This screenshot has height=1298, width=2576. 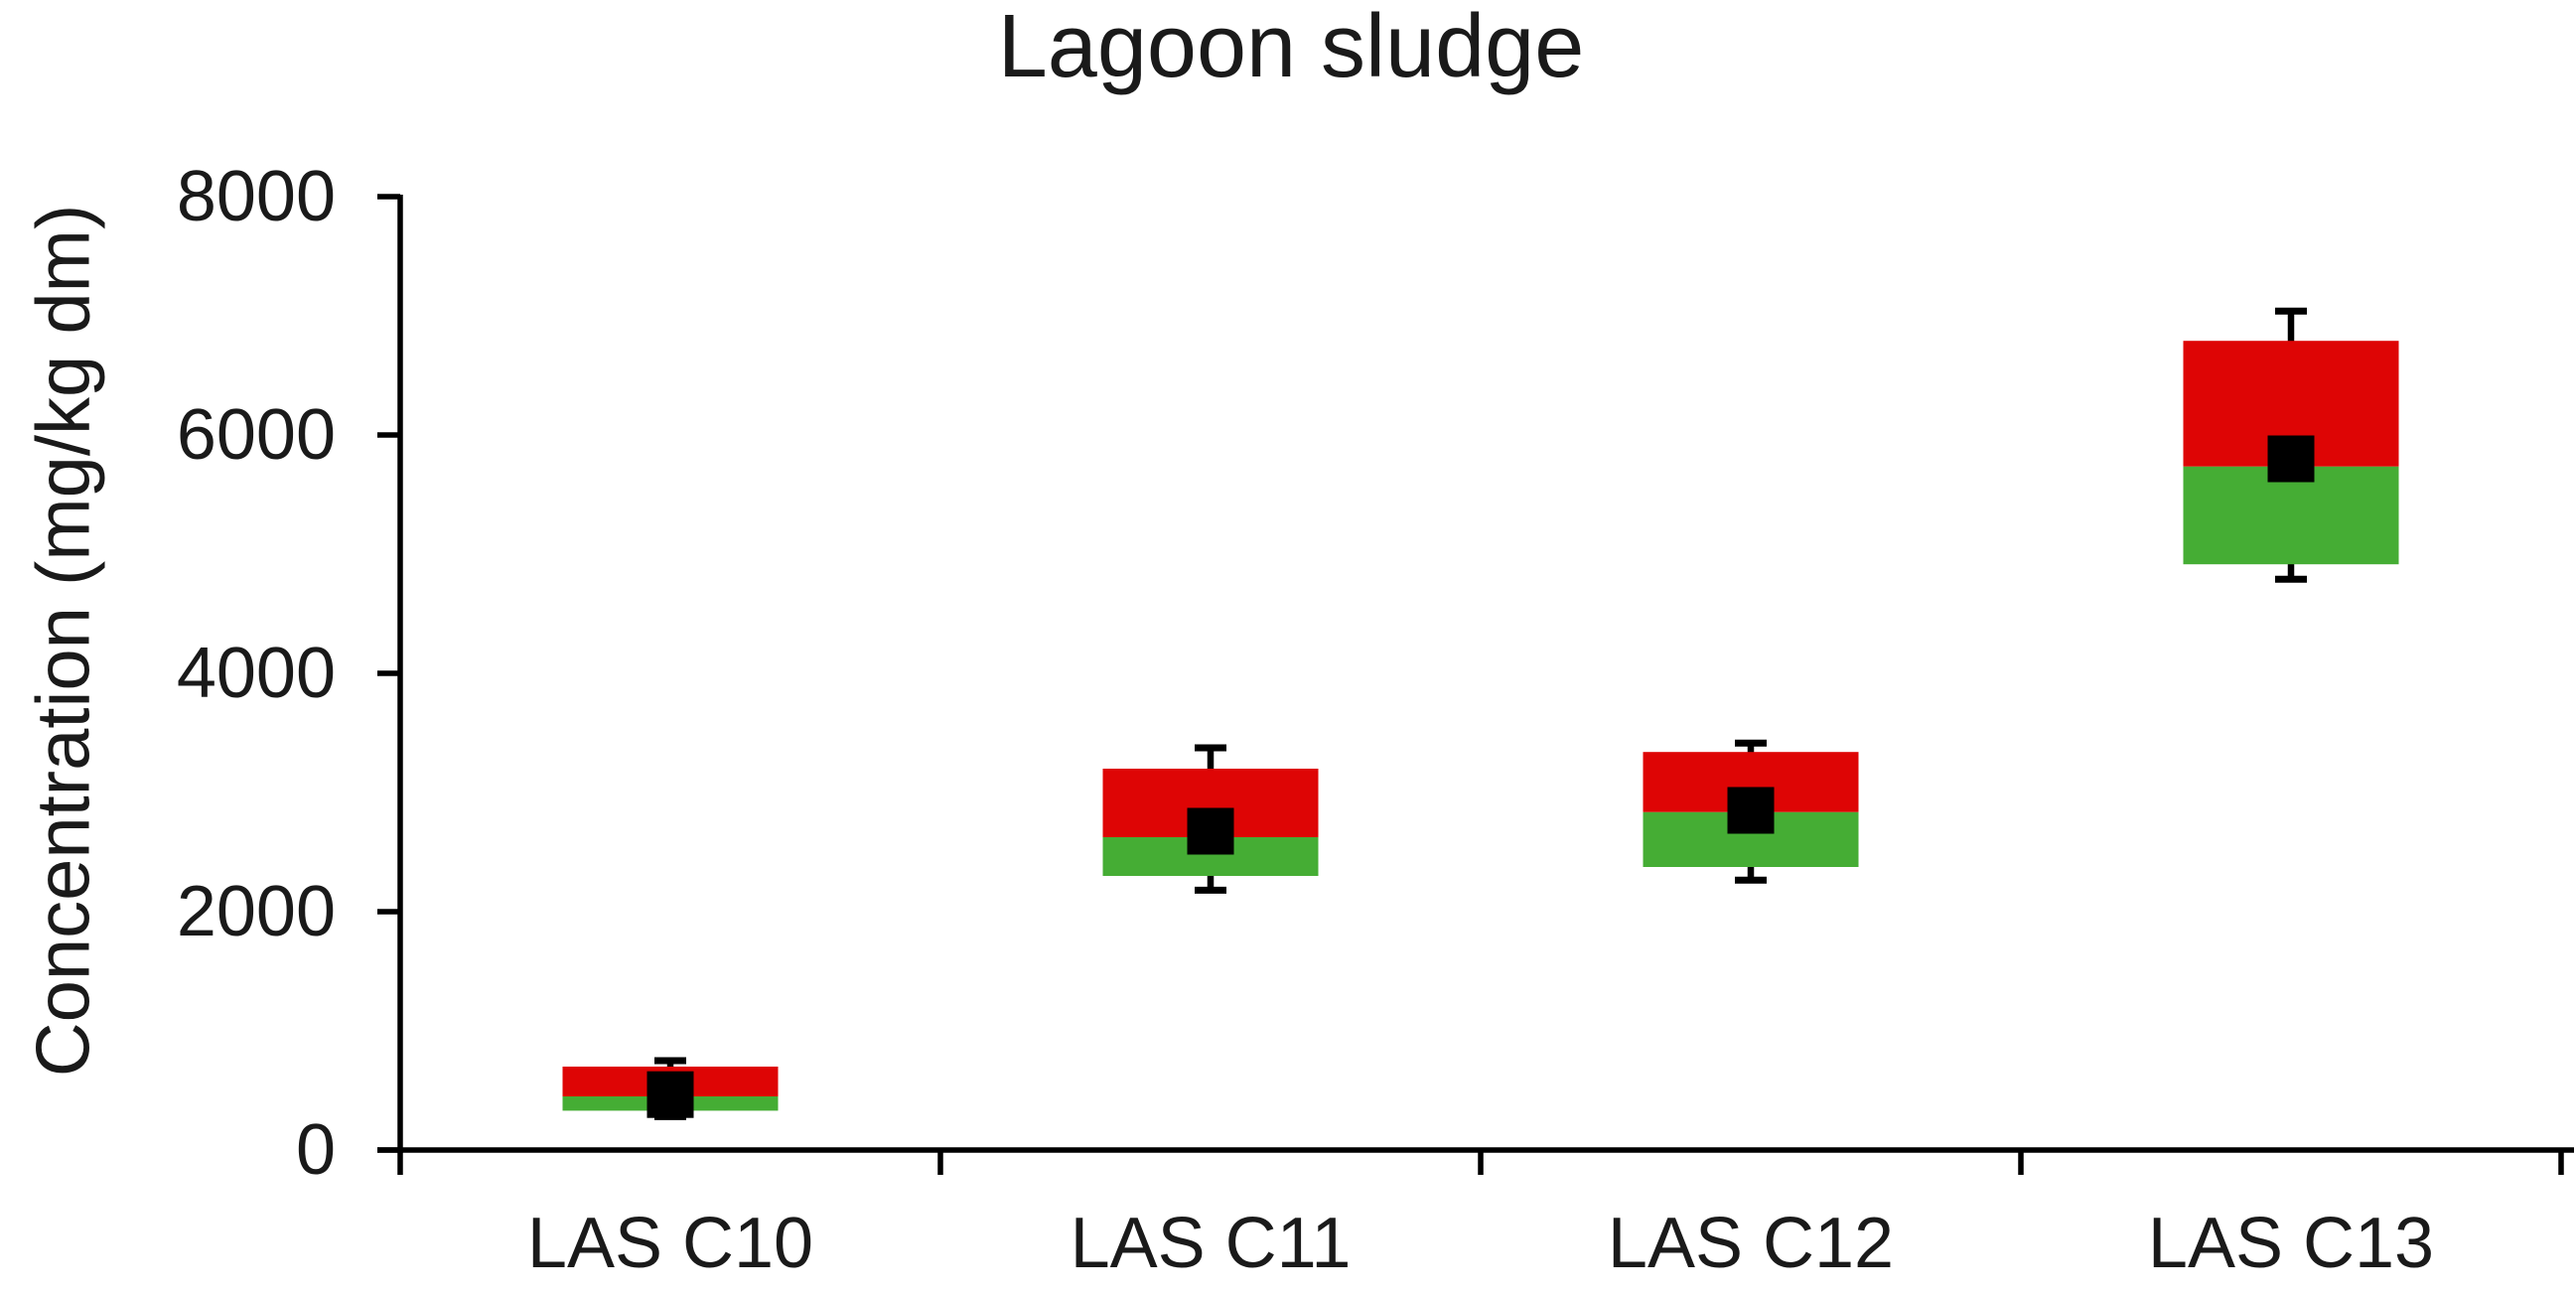 I want to click on x-category-label: LAS C11, so click(x=1212, y=1243).